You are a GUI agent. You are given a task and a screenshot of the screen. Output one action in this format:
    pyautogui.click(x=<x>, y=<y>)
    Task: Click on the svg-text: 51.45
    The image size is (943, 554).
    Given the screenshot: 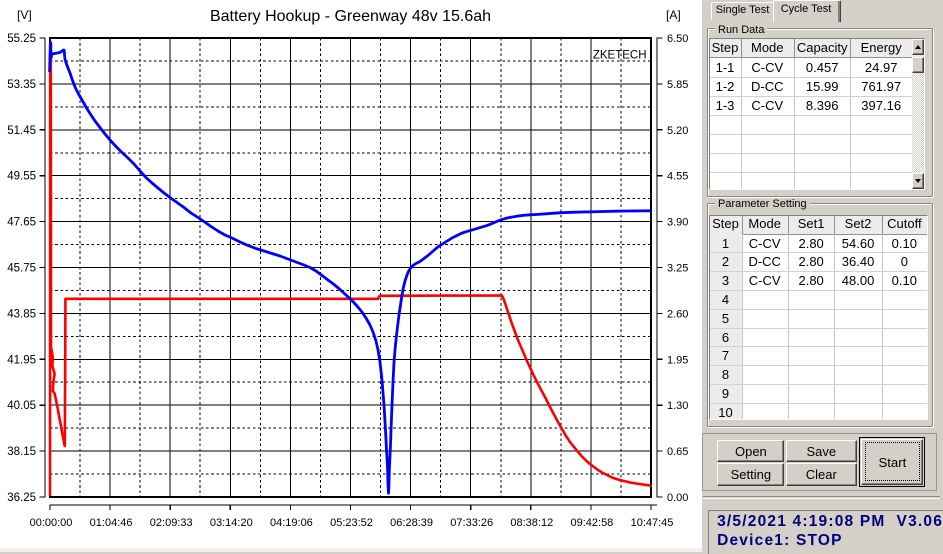 What is the action you would take?
    pyautogui.click(x=21, y=131)
    